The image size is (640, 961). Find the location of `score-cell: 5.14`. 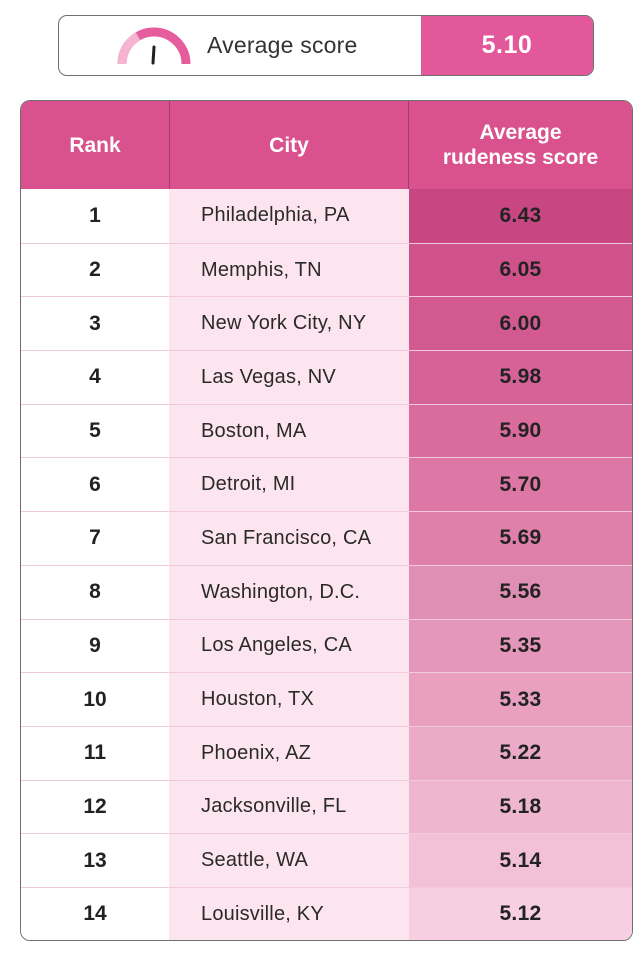

score-cell: 5.14 is located at coordinates (520, 860).